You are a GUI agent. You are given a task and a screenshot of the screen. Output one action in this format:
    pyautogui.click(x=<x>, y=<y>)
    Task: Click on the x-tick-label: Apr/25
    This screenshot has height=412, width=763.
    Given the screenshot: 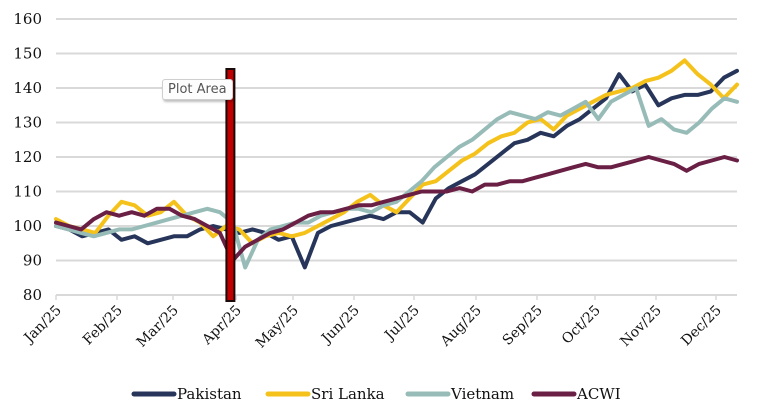 What is the action you would take?
    pyautogui.click(x=222, y=326)
    